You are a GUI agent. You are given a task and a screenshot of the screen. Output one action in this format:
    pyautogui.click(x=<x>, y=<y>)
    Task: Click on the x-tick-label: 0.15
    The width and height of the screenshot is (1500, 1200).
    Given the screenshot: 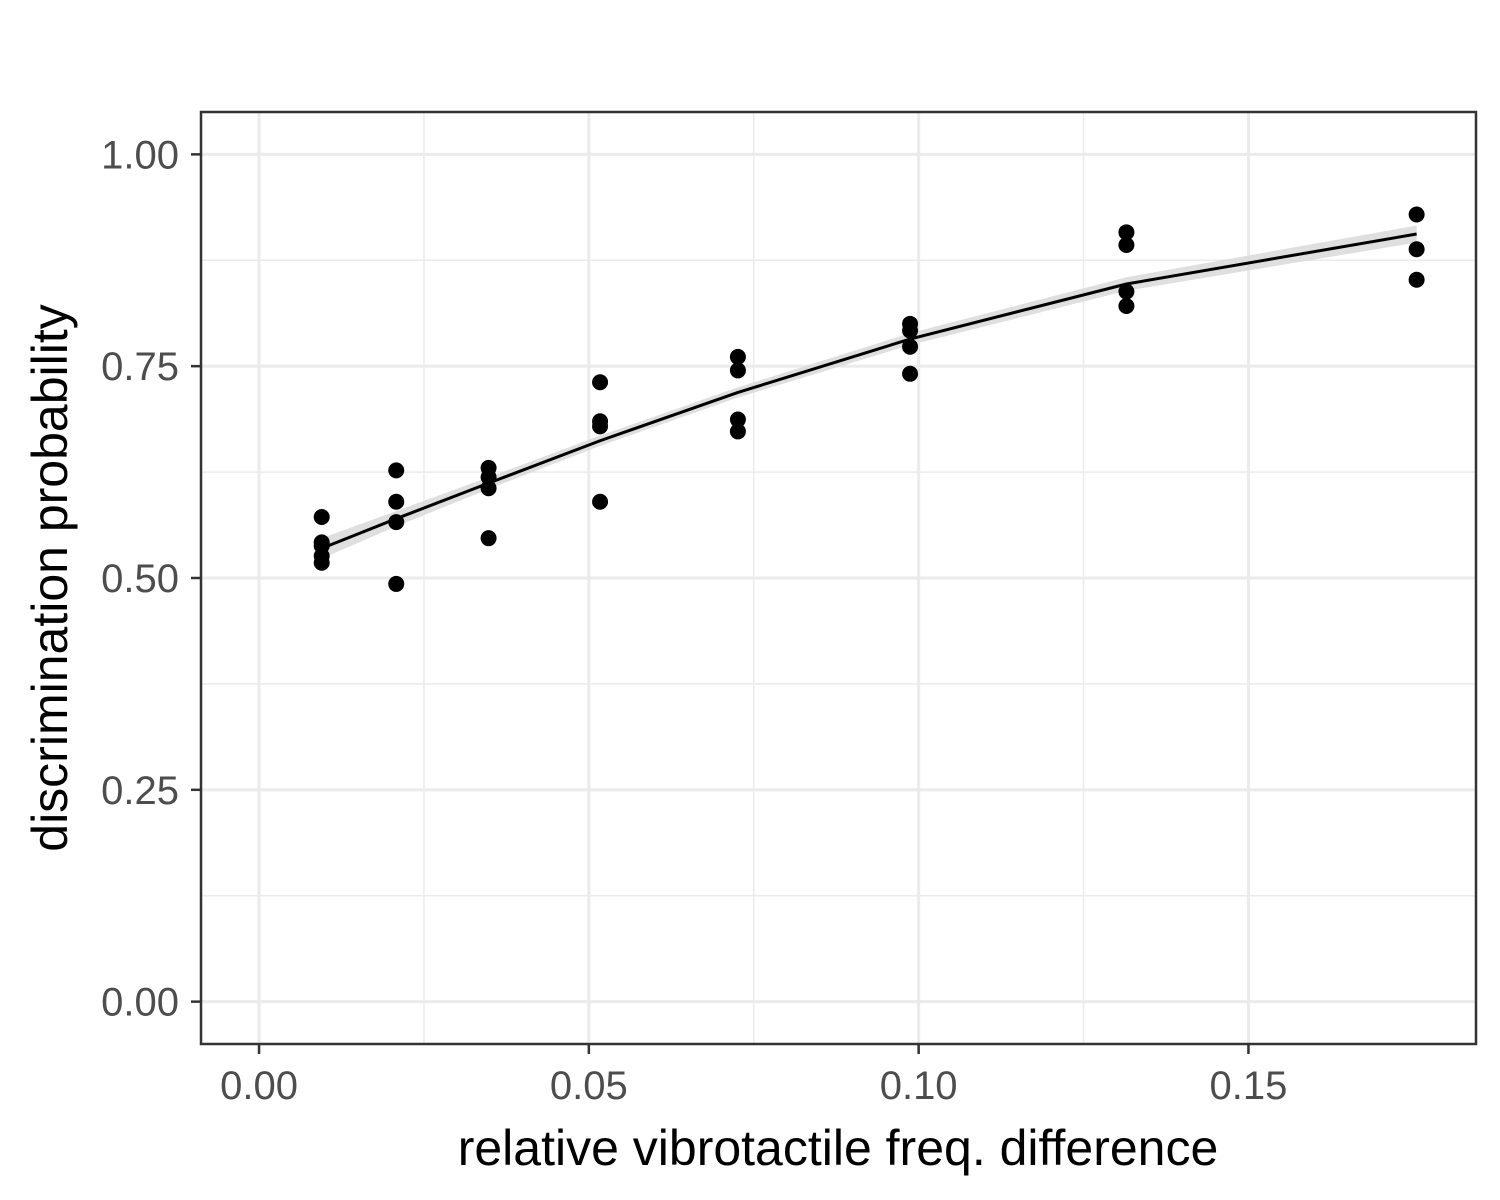 What is the action you would take?
    pyautogui.click(x=1249, y=1086)
    